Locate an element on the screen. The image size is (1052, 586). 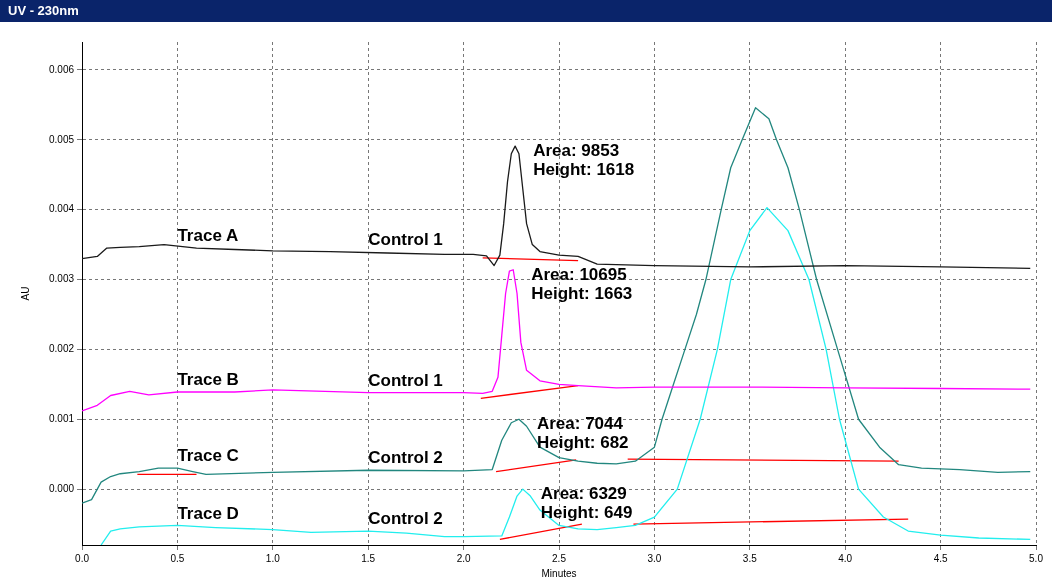
x-tick-label: 4.5 is located at coordinates (940, 558).